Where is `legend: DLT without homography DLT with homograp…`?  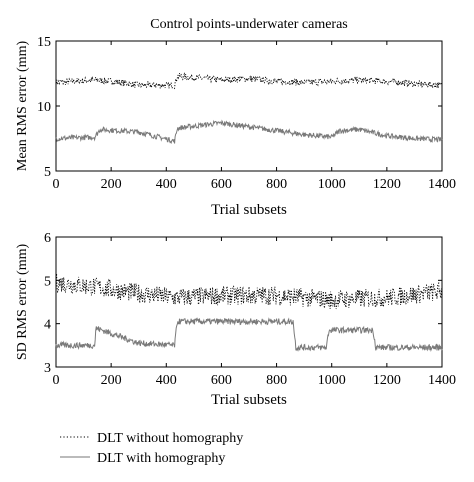 legend: DLT without homography DLT with homograp… is located at coordinates (151, 448).